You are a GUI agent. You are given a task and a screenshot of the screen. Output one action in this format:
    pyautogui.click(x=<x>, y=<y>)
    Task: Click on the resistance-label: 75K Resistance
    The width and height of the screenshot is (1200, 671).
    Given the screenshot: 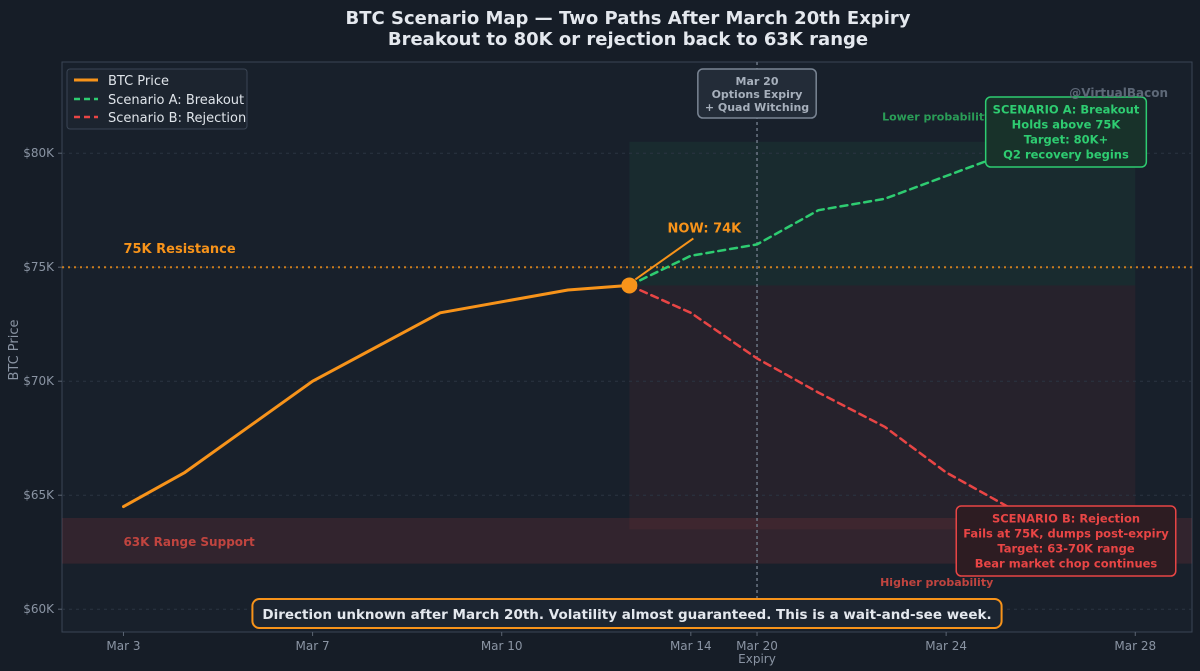 What is the action you would take?
    pyautogui.click(x=179, y=249)
    